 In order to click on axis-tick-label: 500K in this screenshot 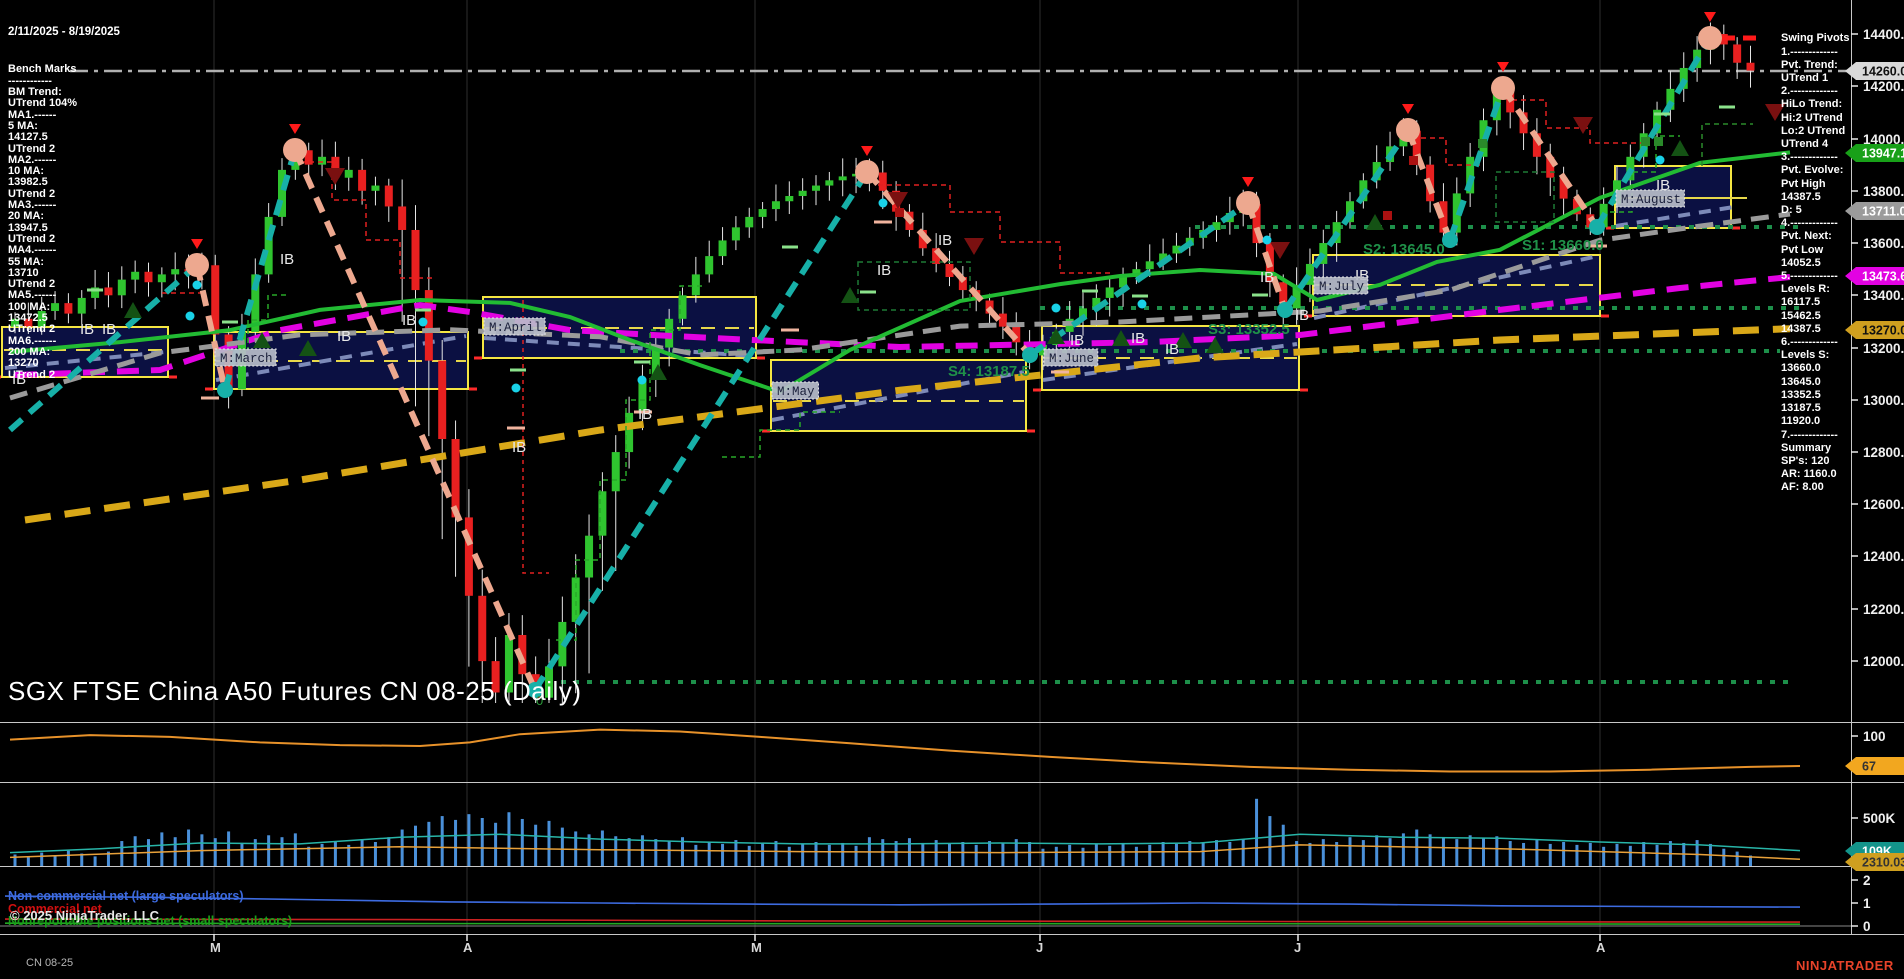, I will do `click(1879, 818)`.